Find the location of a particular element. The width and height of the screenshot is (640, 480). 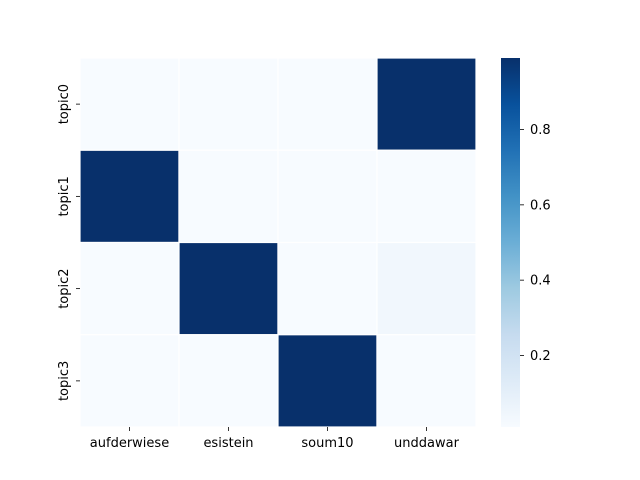

heatmap-cell-topic3-unddawar is located at coordinates (426, 381).